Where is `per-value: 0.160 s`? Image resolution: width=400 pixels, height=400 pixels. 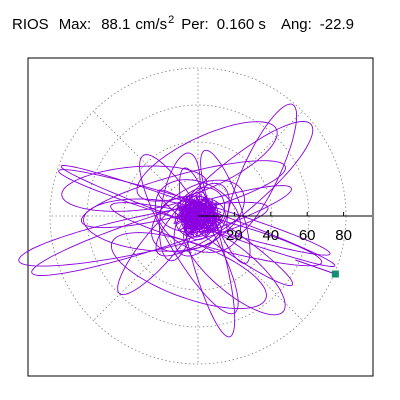 per-value: 0.160 s is located at coordinates (241, 24).